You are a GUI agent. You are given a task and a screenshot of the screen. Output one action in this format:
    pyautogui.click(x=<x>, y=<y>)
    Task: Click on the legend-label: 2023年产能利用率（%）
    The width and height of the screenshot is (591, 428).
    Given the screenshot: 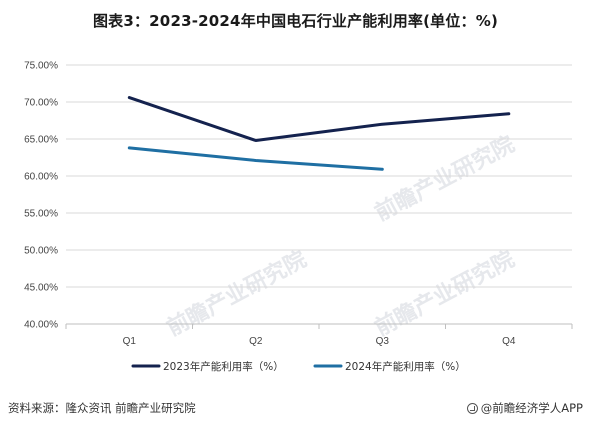 What is the action you would take?
    pyautogui.click(x=223, y=366)
    